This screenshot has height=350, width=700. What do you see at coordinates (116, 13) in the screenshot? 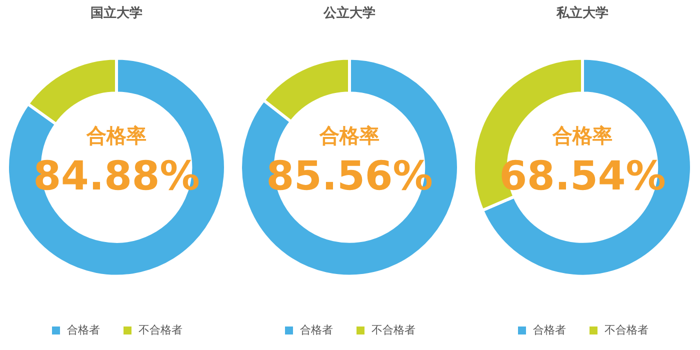
I see `chart-title: 国立大学` at bounding box center [116, 13].